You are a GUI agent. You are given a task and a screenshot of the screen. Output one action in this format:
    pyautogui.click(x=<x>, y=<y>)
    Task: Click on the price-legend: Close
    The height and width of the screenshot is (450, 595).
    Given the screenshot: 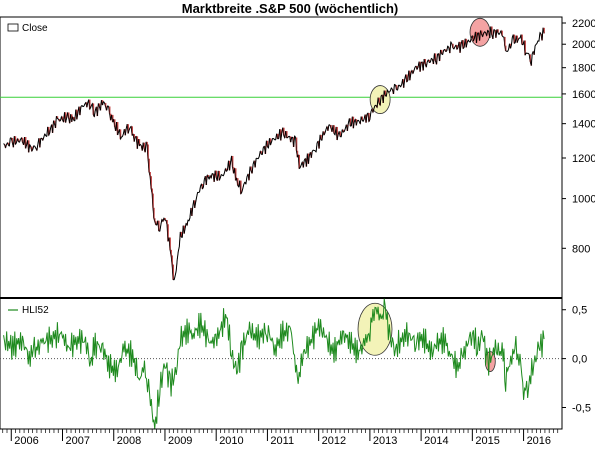 What is the action you would take?
    pyautogui.click(x=28, y=27)
    